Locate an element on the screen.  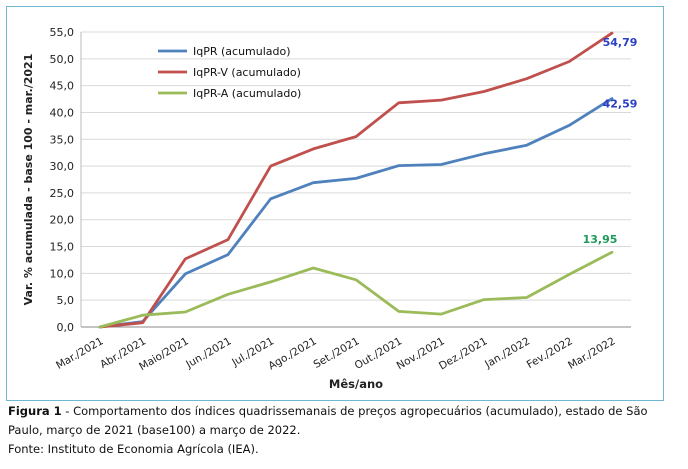
series-line is located at coordinates (356, 289).